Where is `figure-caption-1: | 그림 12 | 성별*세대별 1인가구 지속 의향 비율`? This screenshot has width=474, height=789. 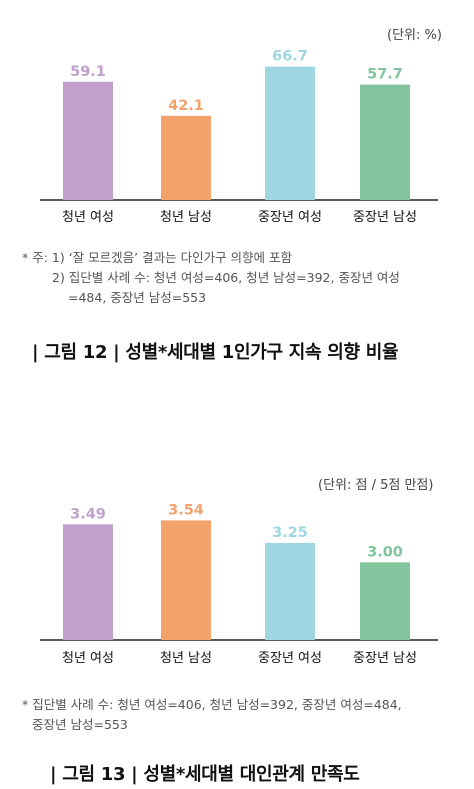 figure-caption-1: | 그림 12 | 성별*세대별 1인가구 지속 의향 비율 is located at coordinates (215, 352).